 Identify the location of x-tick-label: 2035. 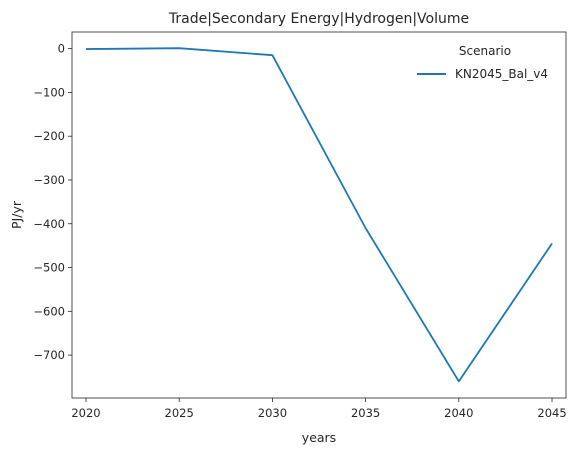
(365, 413).